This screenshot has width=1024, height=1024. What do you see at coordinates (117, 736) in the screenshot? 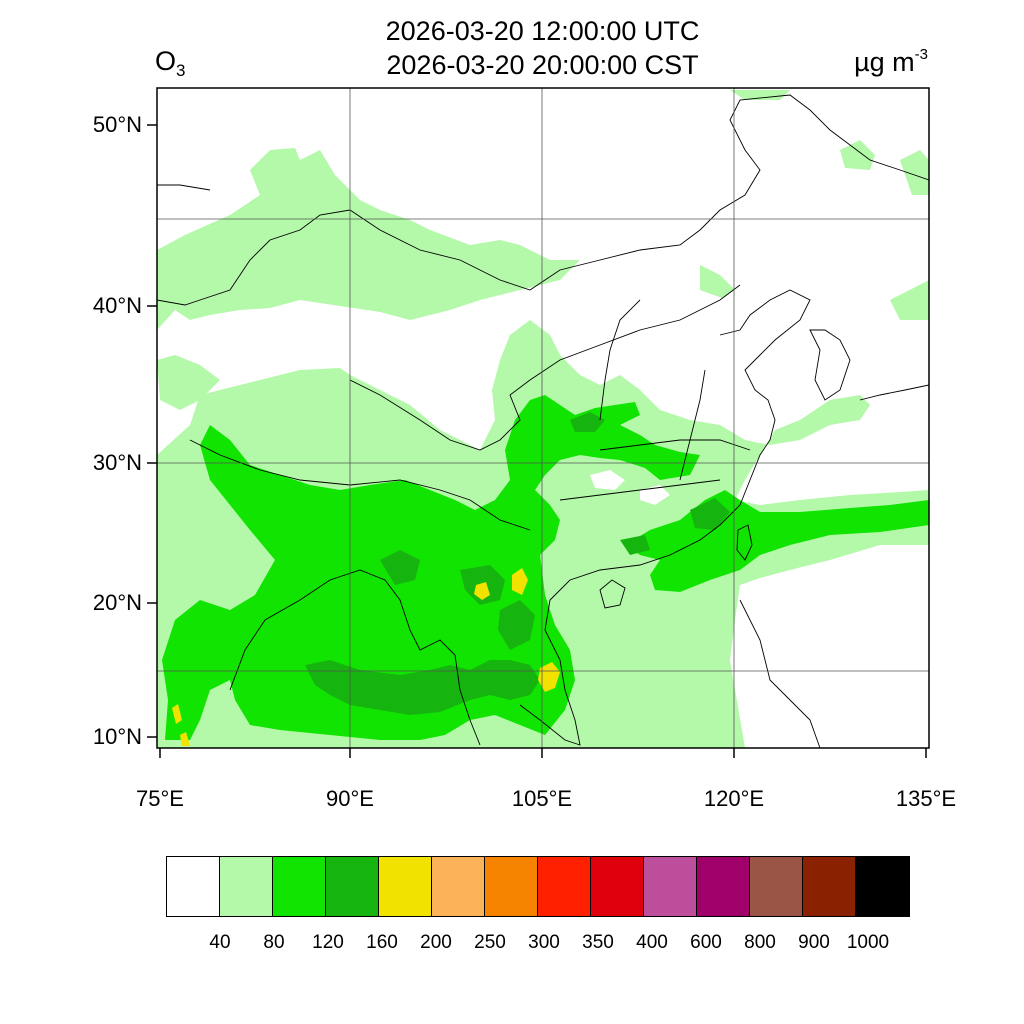
I see `lat-label-10n: 10°N` at bounding box center [117, 736].